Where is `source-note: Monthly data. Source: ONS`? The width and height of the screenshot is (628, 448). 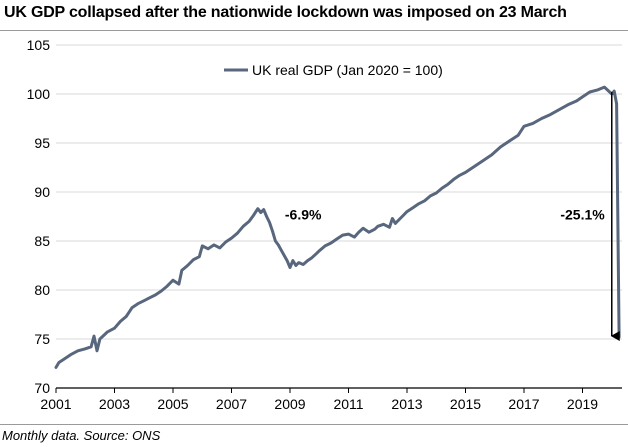
source-note: Monthly data. Source: ONS is located at coordinates (81, 435).